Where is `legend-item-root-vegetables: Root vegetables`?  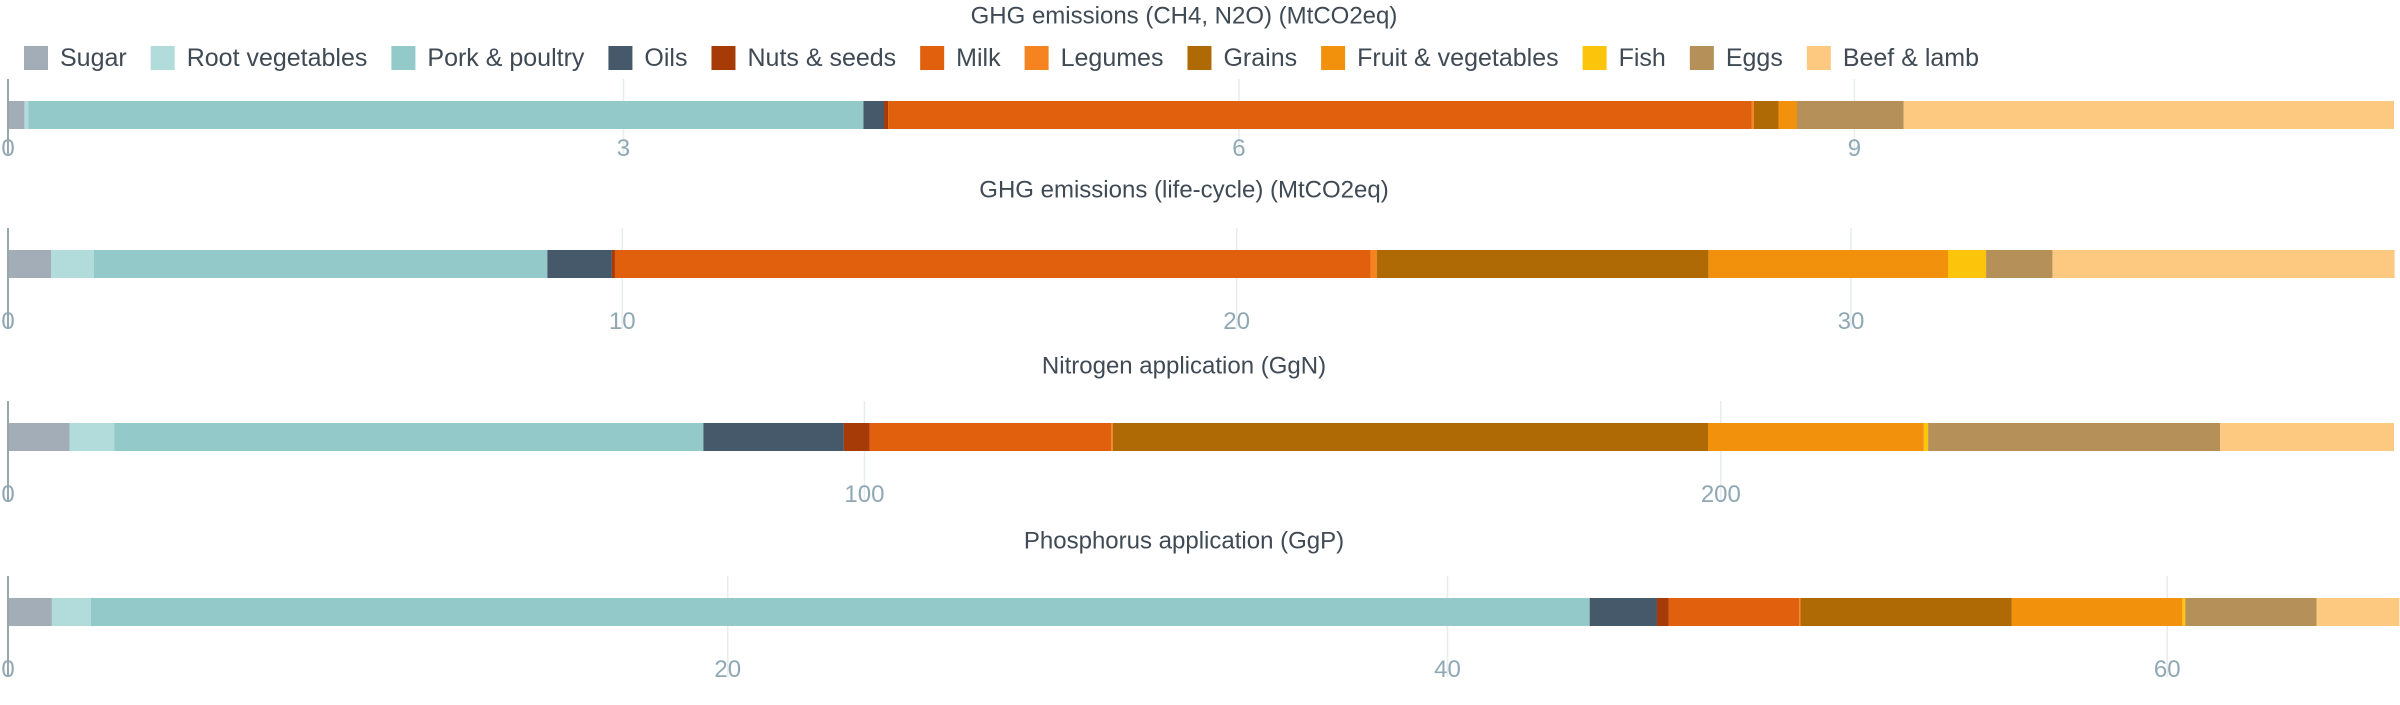 legend-item-root-vegetables: Root vegetables is located at coordinates (259, 58).